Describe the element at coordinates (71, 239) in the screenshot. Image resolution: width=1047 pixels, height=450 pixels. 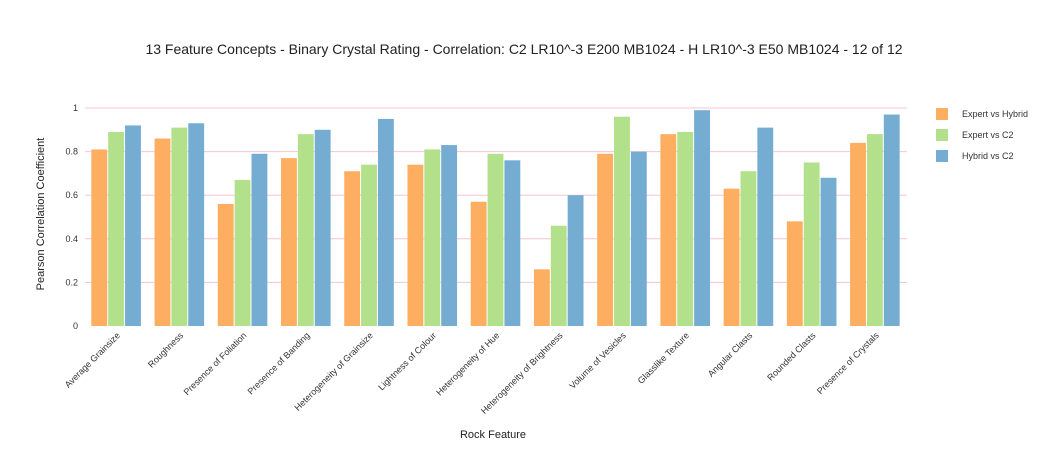
I see `y-tick-label: 0.4` at that location.